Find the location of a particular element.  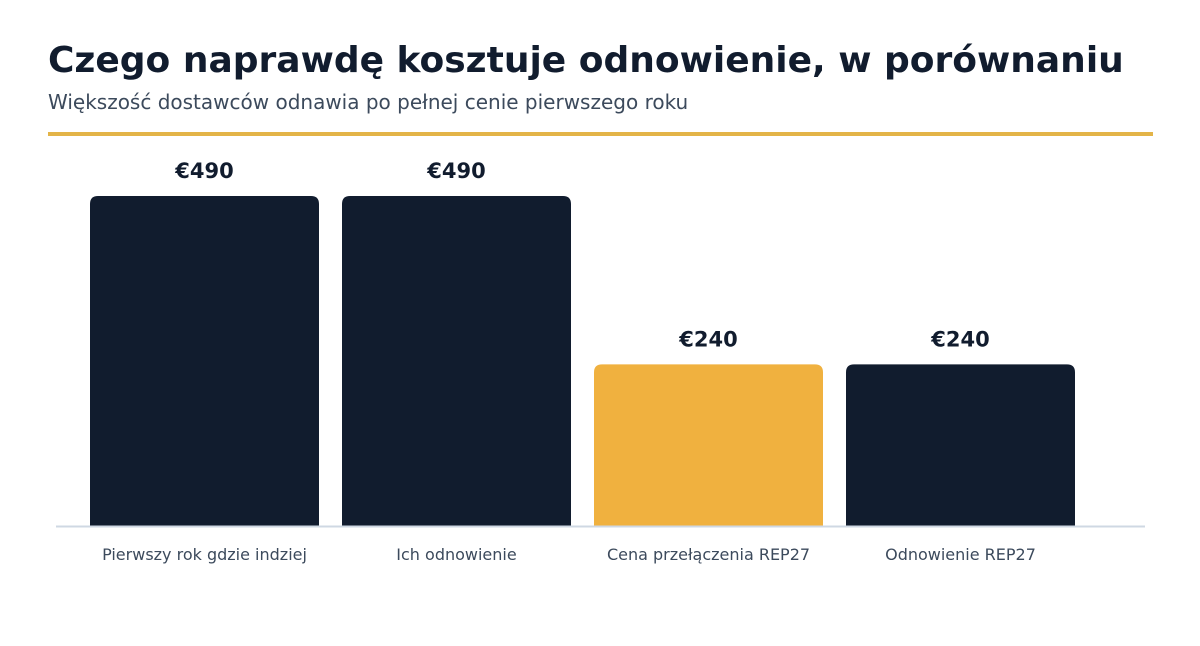

category-label: Pierwszy rok gdzie indziej is located at coordinates (204, 554).